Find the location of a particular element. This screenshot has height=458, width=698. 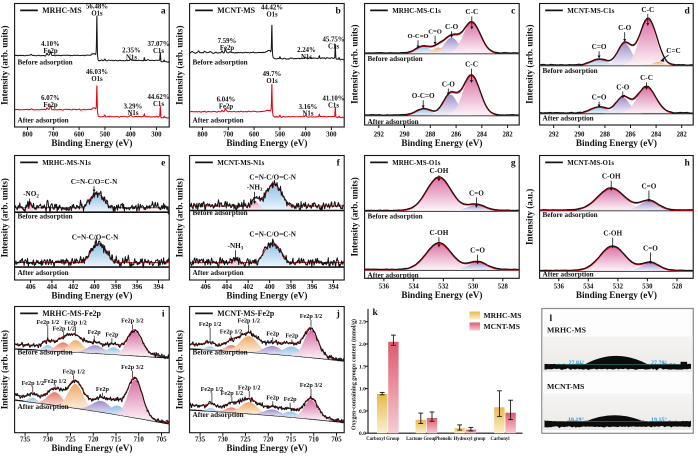

svg-text: 530 is located at coordinates (473, 287).